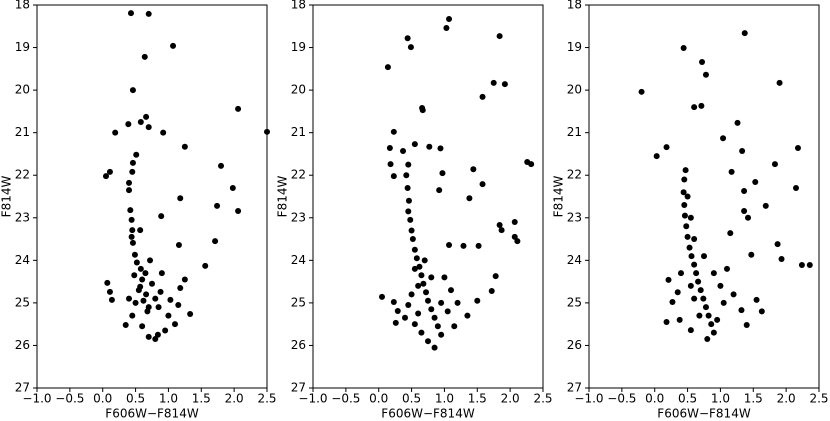  What do you see at coordinates (298, 260) in the screenshot?
I see `y-tick-label: 24` at bounding box center [298, 260].